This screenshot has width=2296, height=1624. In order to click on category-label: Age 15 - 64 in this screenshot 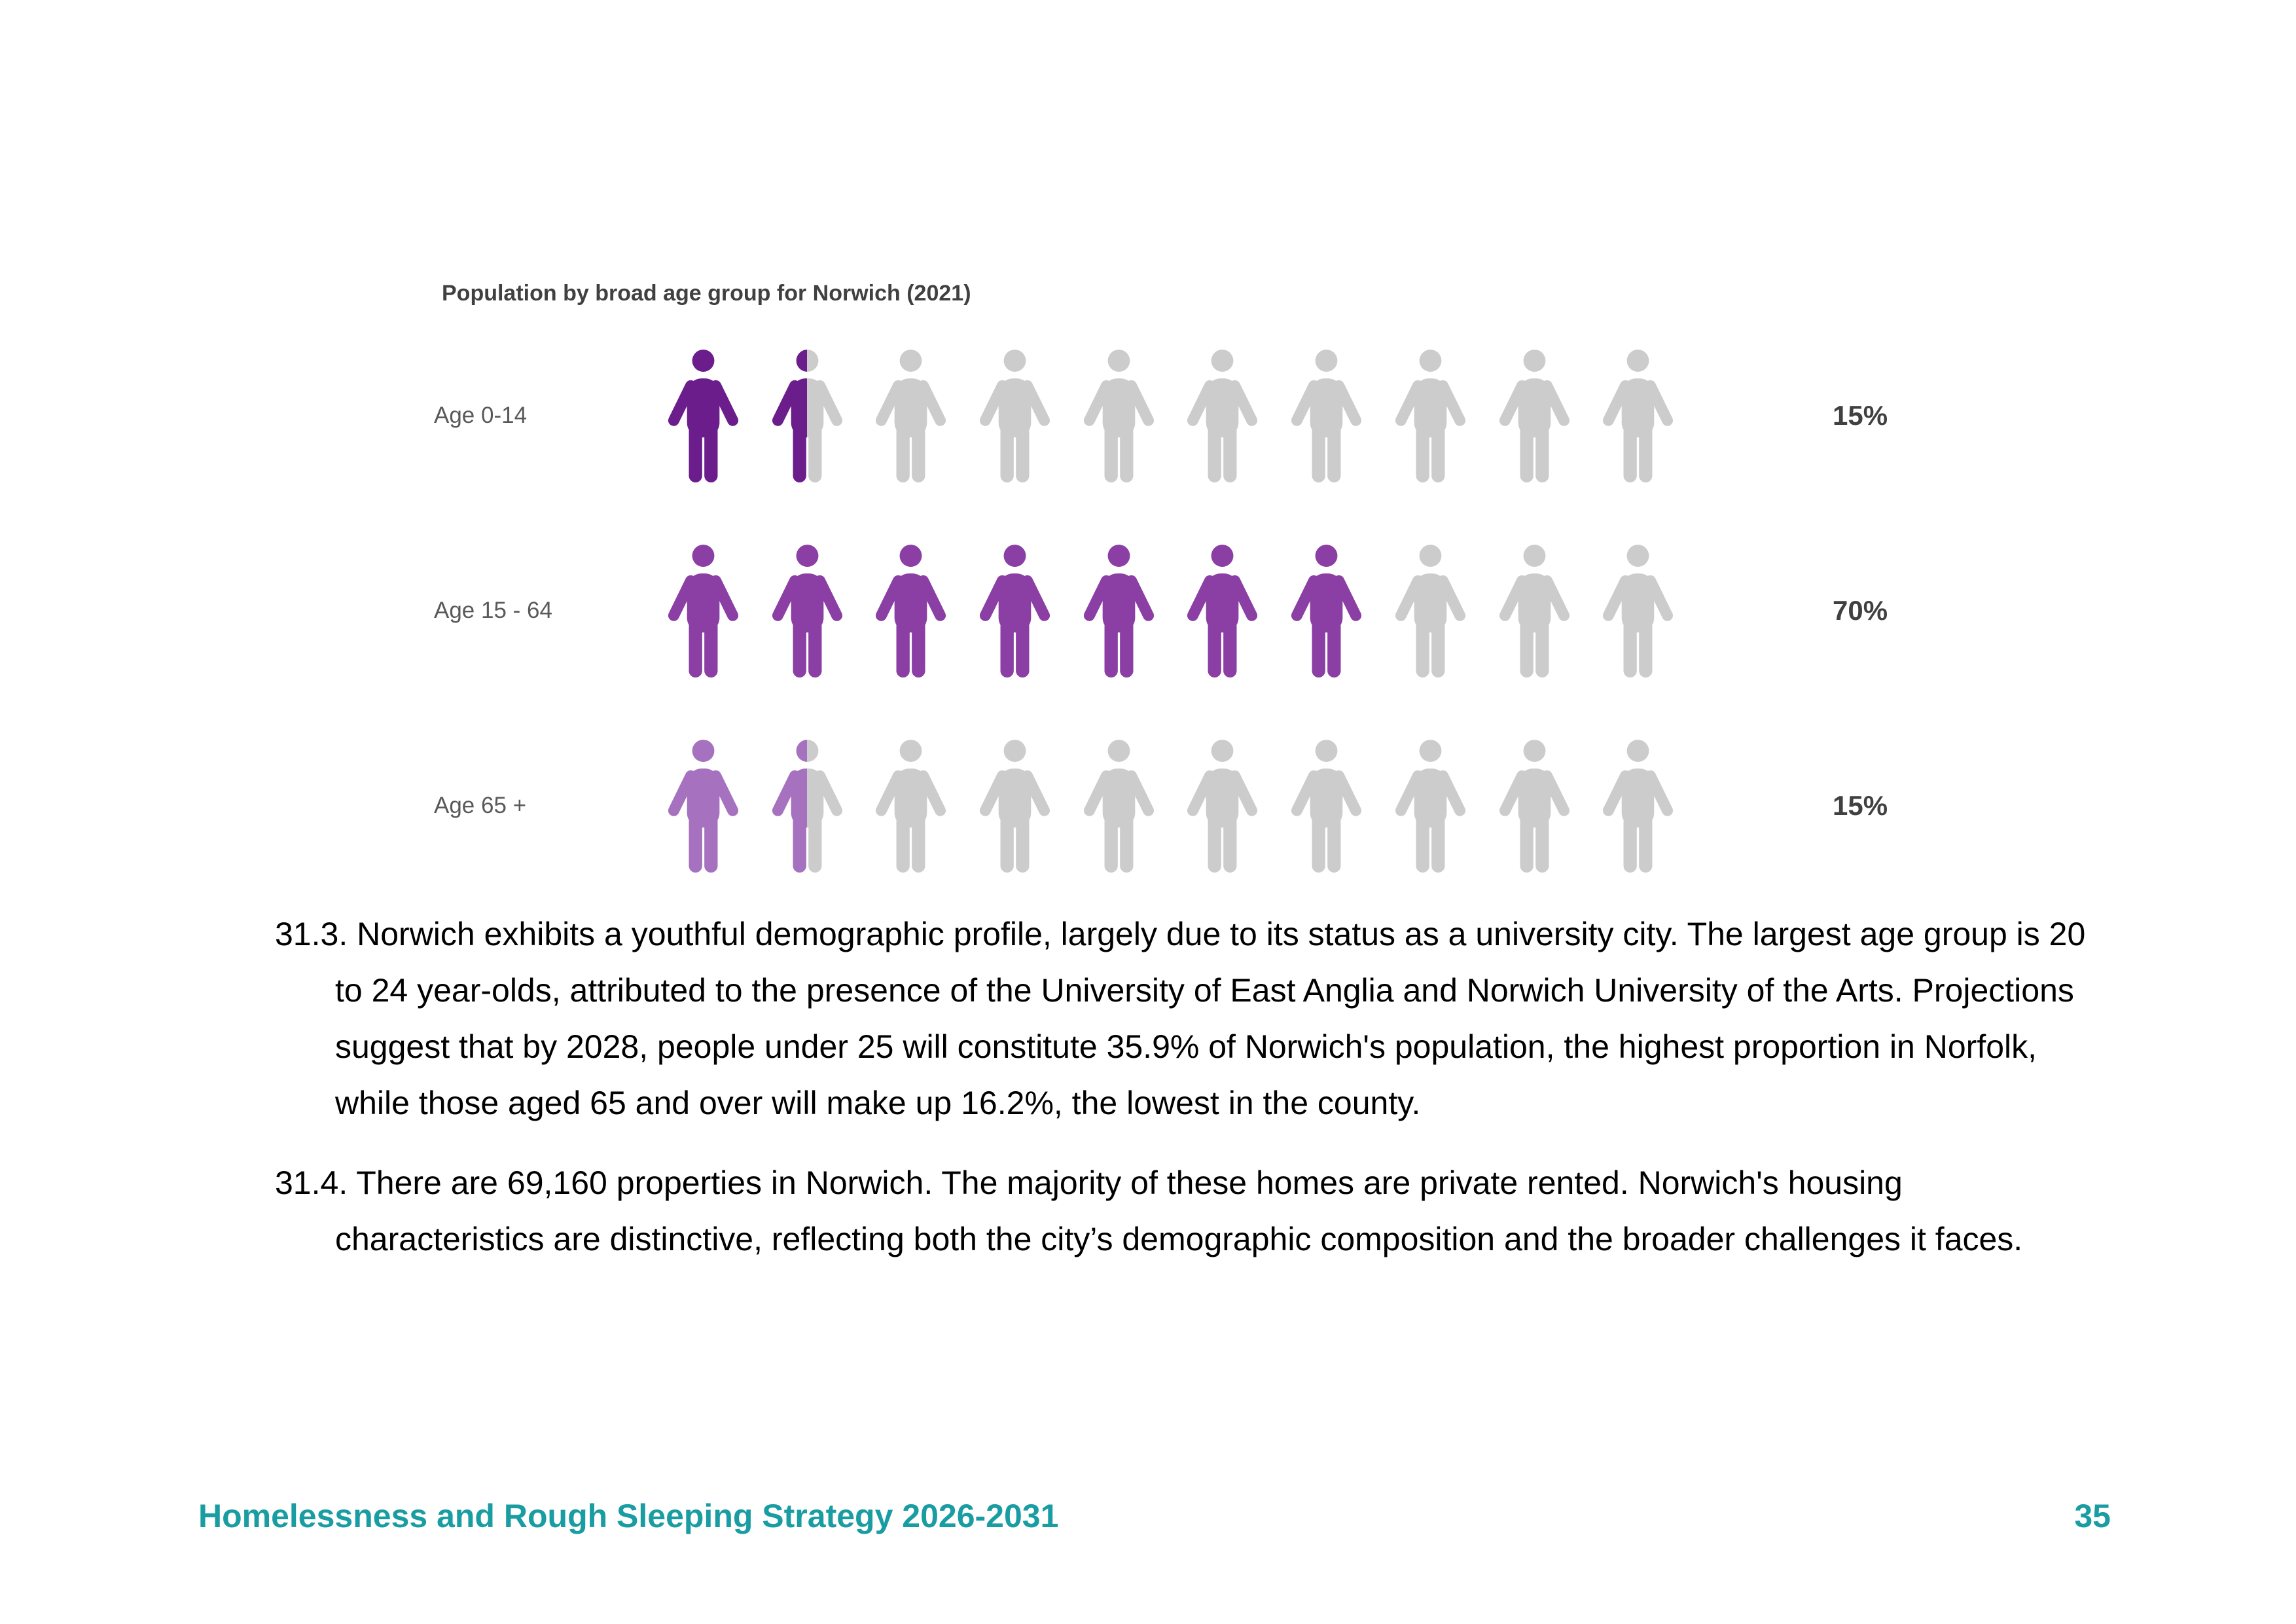, I will do `click(493, 610)`.